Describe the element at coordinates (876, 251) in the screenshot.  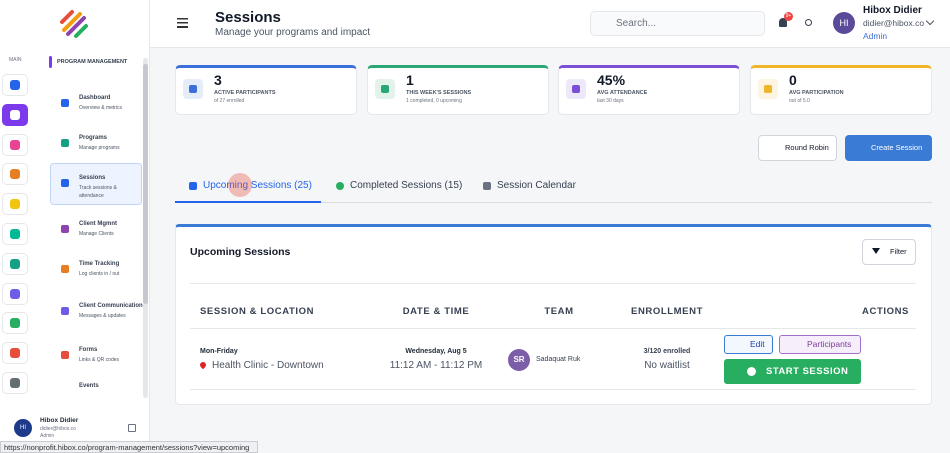
I see `filter-icon` at that location.